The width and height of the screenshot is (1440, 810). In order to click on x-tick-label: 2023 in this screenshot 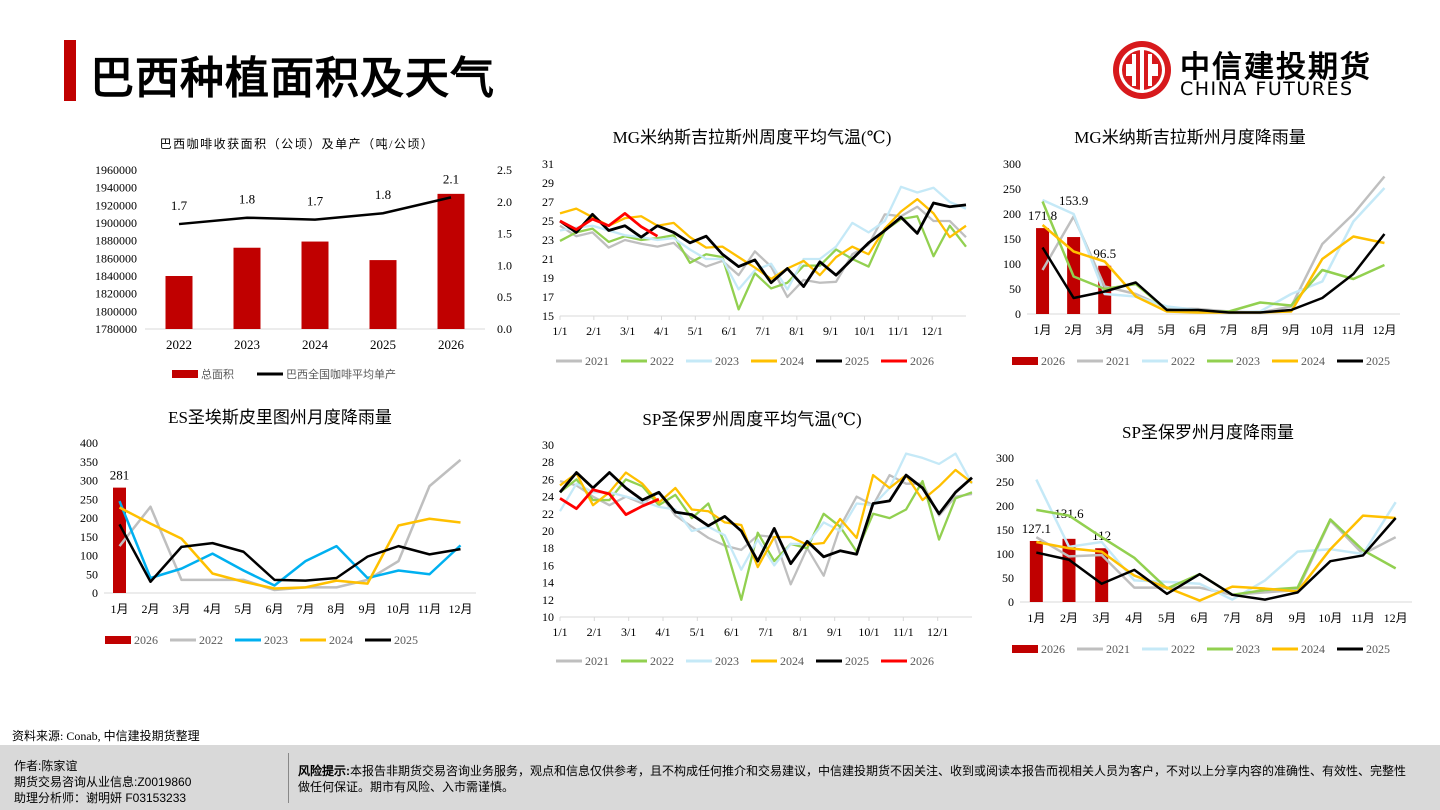, I will do `click(247, 344)`.